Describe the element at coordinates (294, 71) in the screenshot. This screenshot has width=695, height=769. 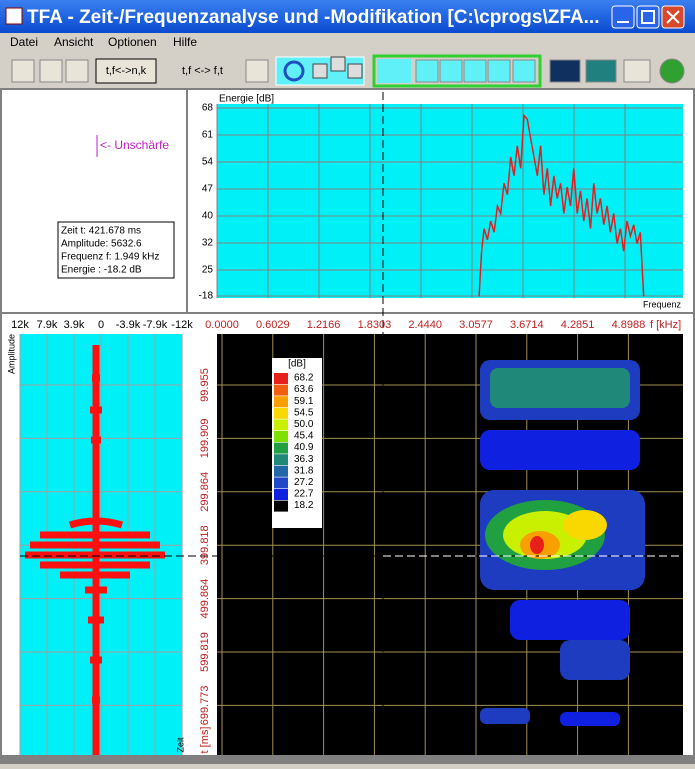
I see `zoom-icon` at that location.